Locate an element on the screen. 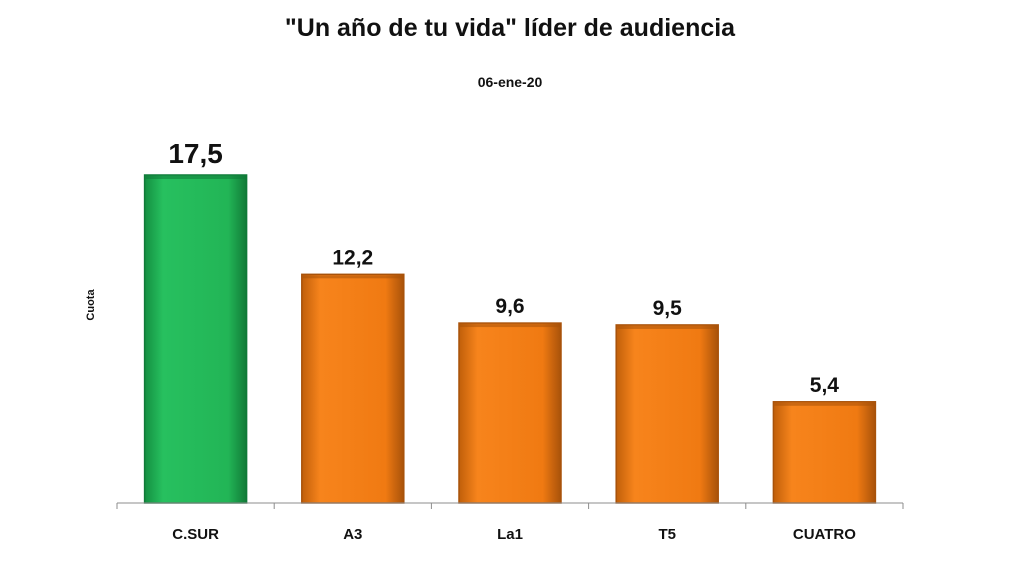 The height and width of the screenshot is (576, 1024). x-tick-label: La1 is located at coordinates (510, 534).